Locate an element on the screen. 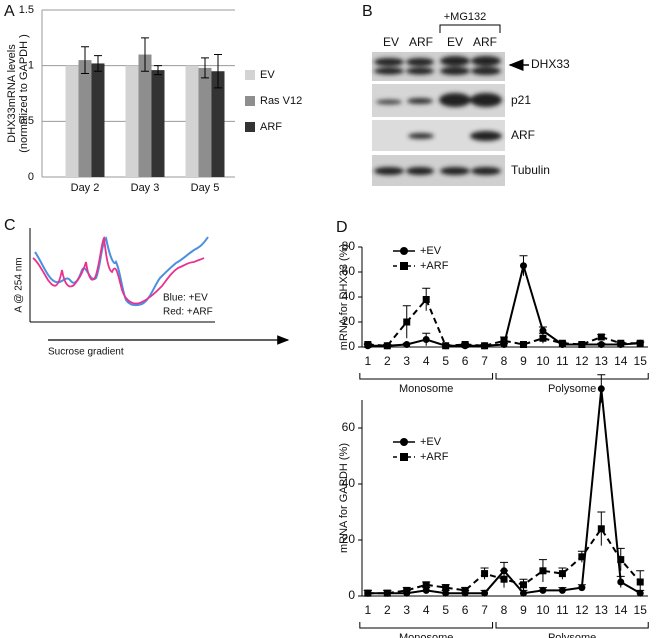 Image resolution: width=660 pixels, height=638 pixels. y-axis-label: mRNA for GAPDH (%) is located at coordinates (344, 498).